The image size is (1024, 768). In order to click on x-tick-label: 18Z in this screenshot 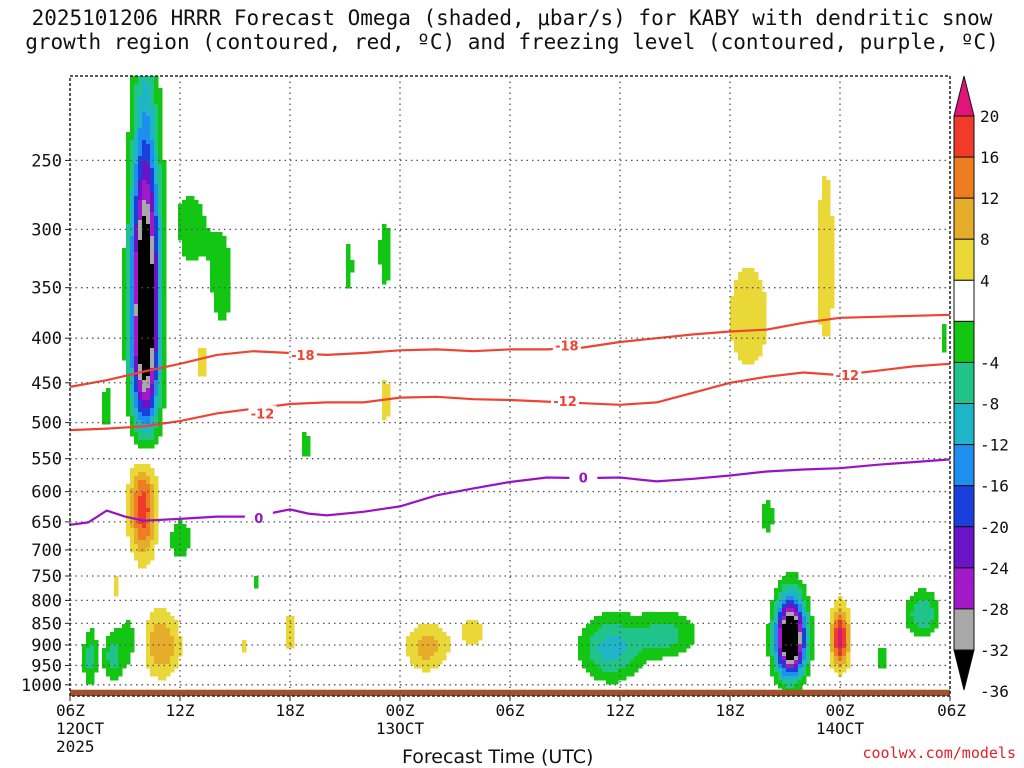, I will do `click(290, 710)`.